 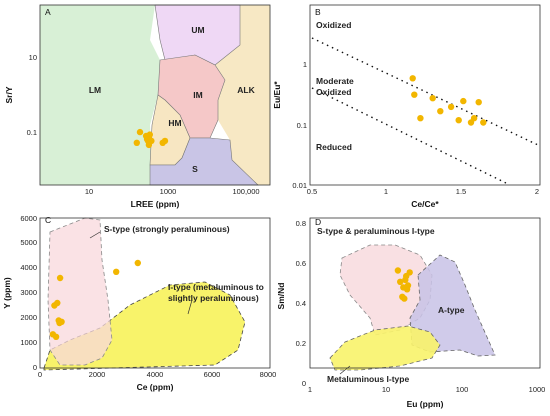 What do you see at coordinates (242, 95) in the screenshot?
I see `region-alk` at bounding box center [242, 95].